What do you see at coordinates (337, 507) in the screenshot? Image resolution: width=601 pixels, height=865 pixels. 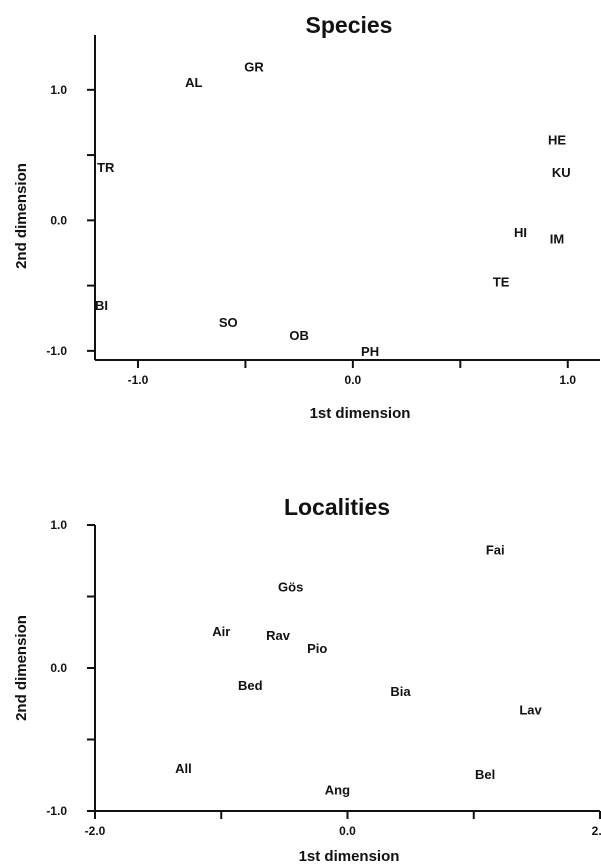 I see `chart-title: Localities` at bounding box center [337, 507].